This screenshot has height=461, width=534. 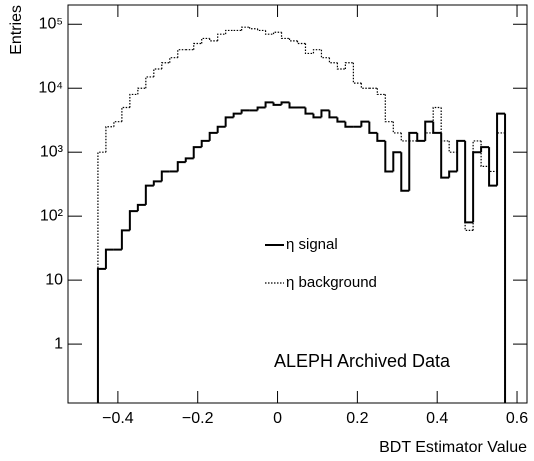 What do you see at coordinates (312, 244) in the screenshot?
I see `legend-label: η signal` at bounding box center [312, 244].